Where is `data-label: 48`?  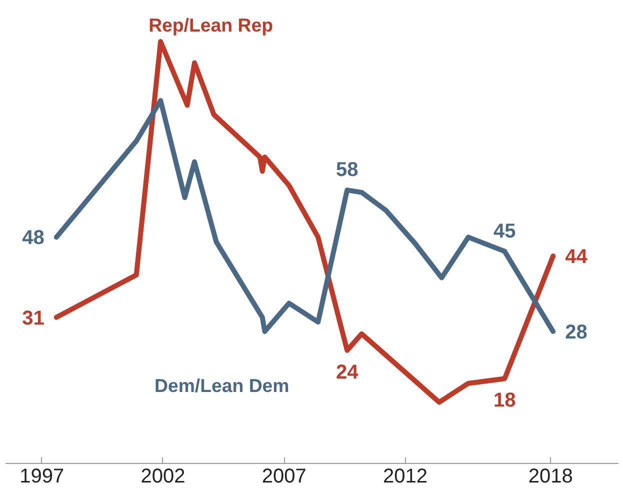 data-label: 48 is located at coordinates (33, 238).